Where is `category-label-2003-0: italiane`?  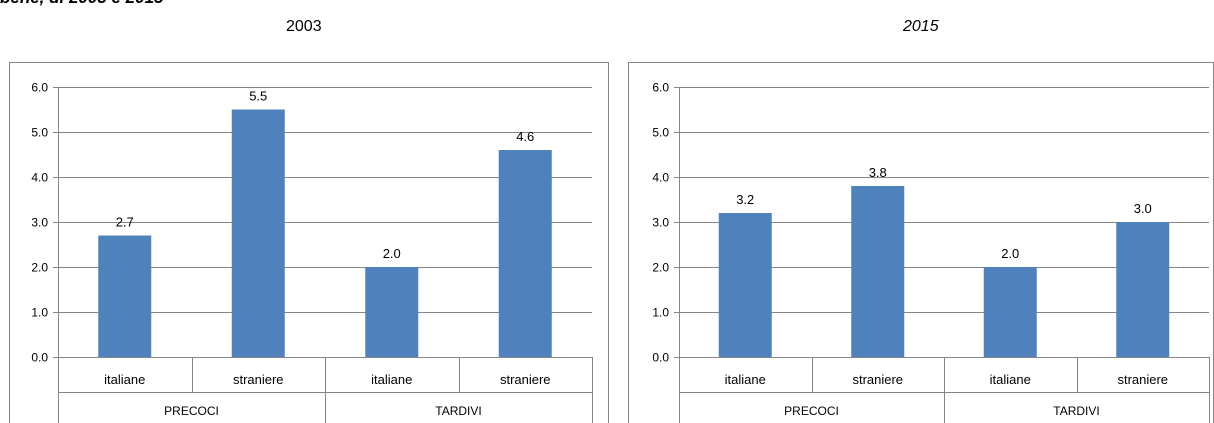
category-label-2003-0: italiane is located at coordinates (124, 379).